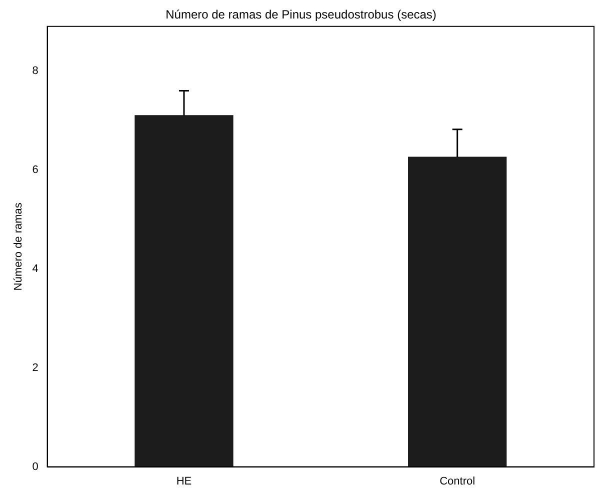 The image size is (614, 499). Describe the element at coordinates (301, 15) in the screenshot. I see `chart-title: Número de ramas de Pinus pseudostrobus (secas)` at that location.